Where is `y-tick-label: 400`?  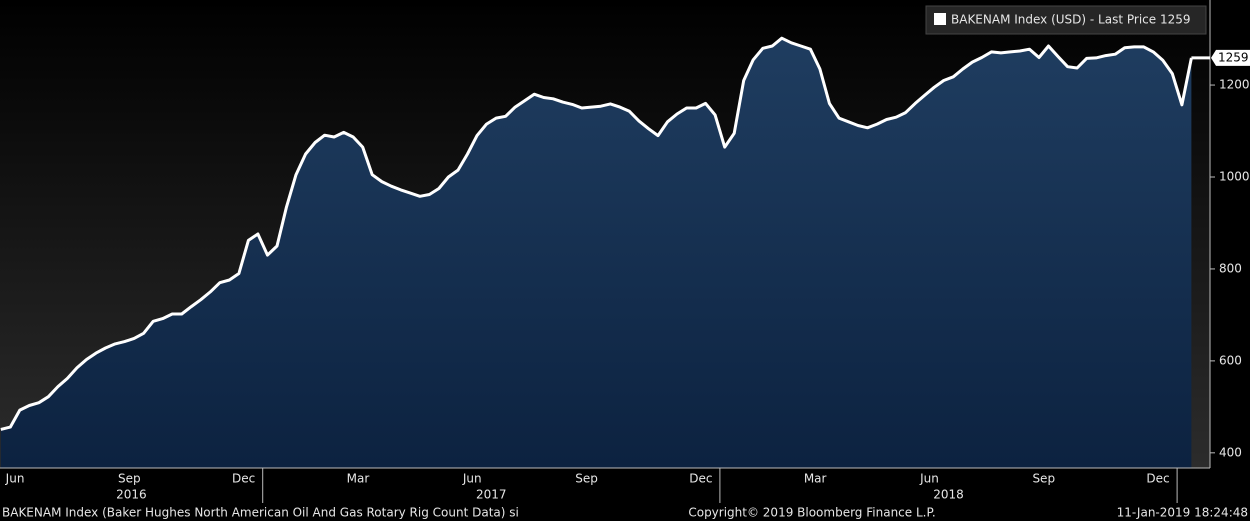 y-tick-label: 400 is located at coordinates (1230, 452).